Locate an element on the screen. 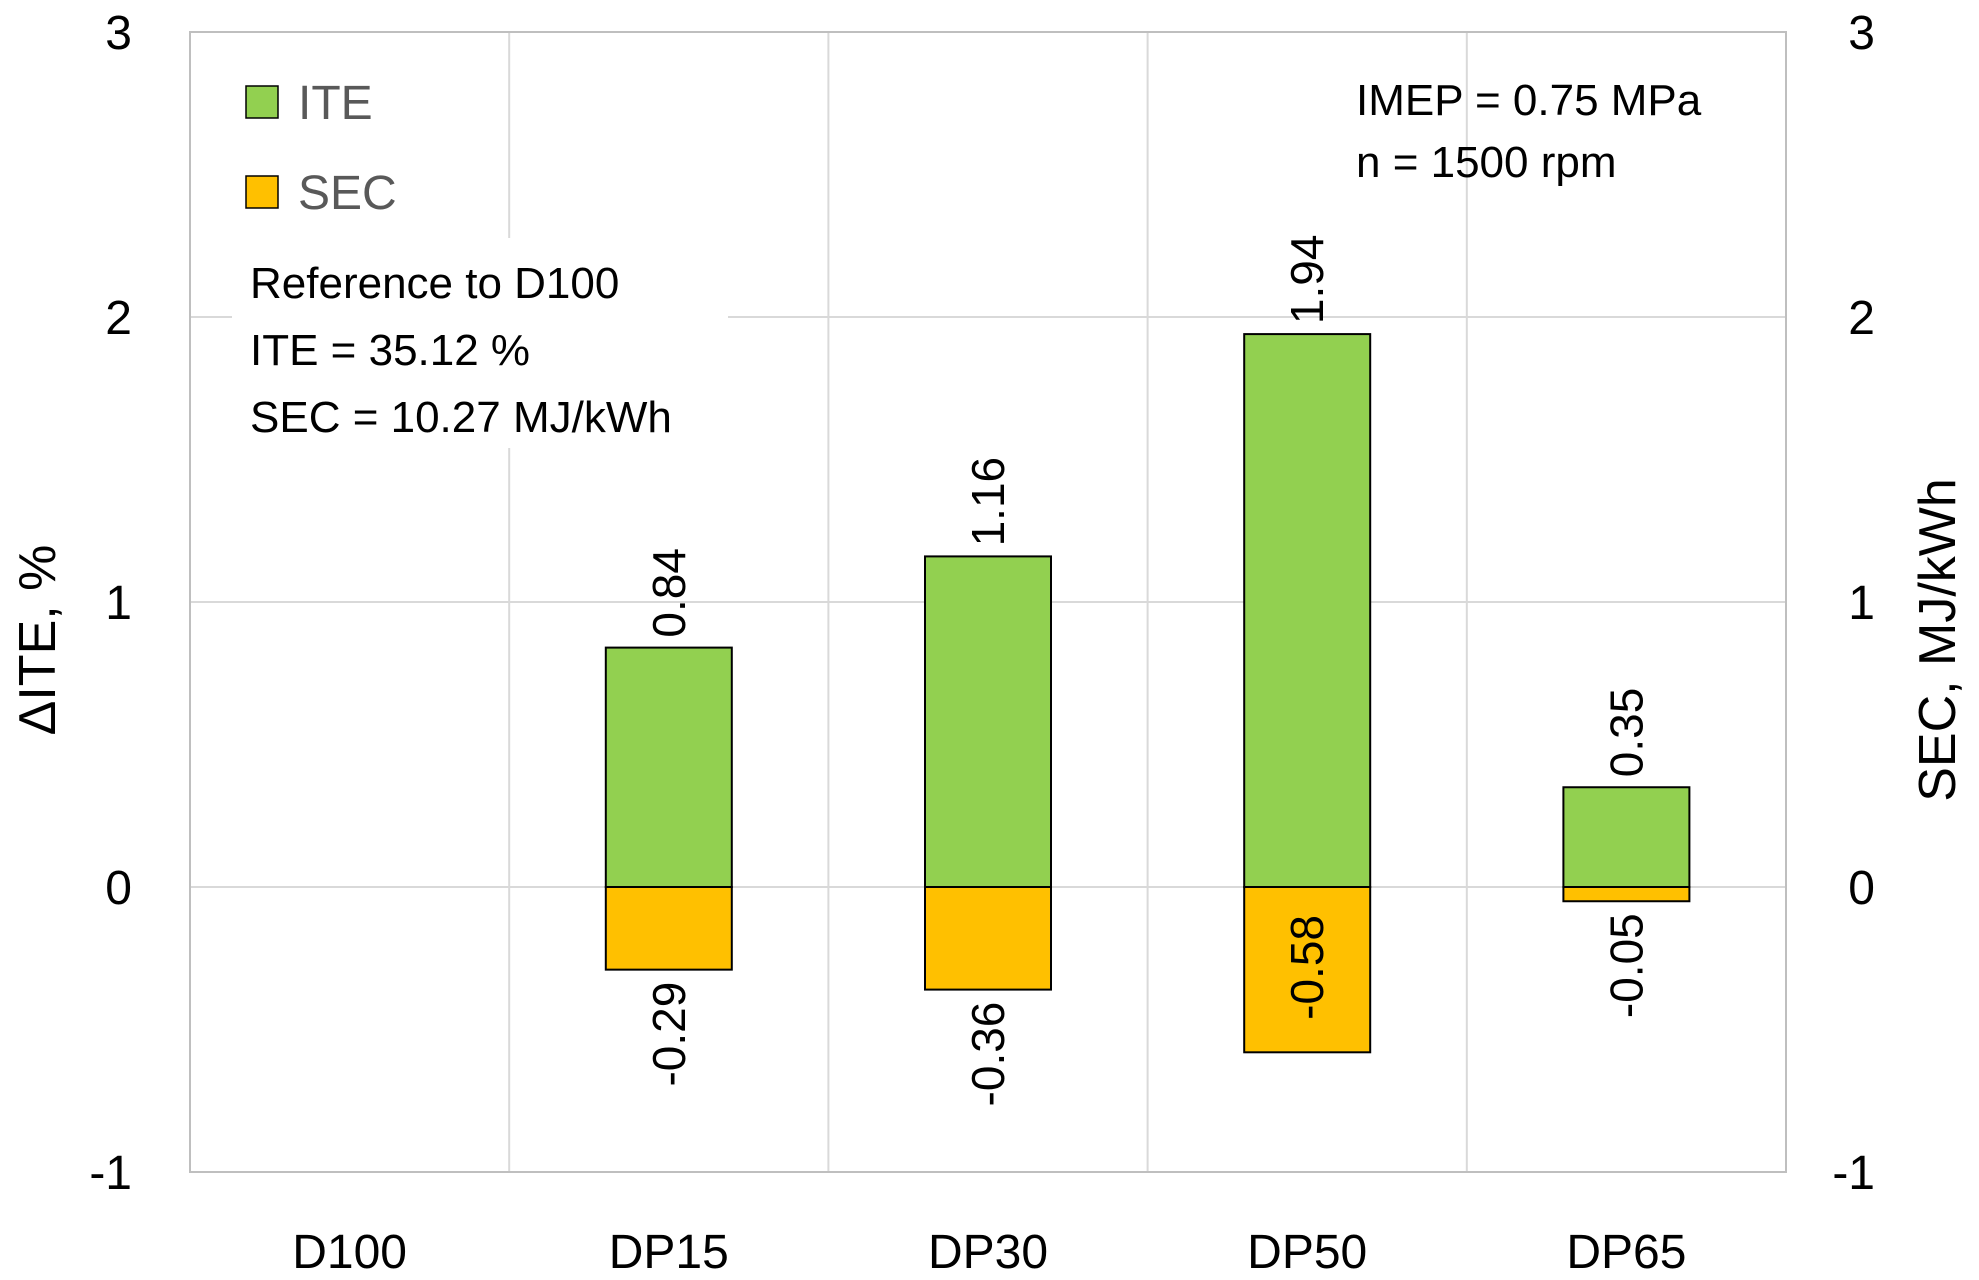  x-tick-label: DP30 is located at coordinates (988, 1252).